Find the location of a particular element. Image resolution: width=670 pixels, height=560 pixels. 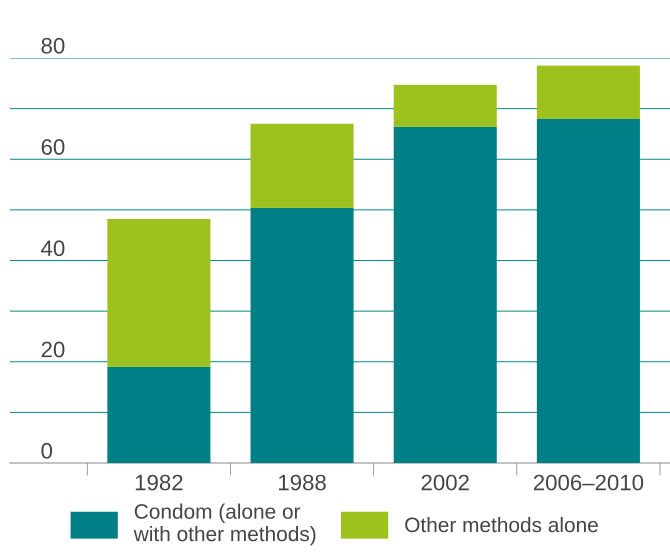

x-tick-label: 1982 is located at coordinates (159, 482).